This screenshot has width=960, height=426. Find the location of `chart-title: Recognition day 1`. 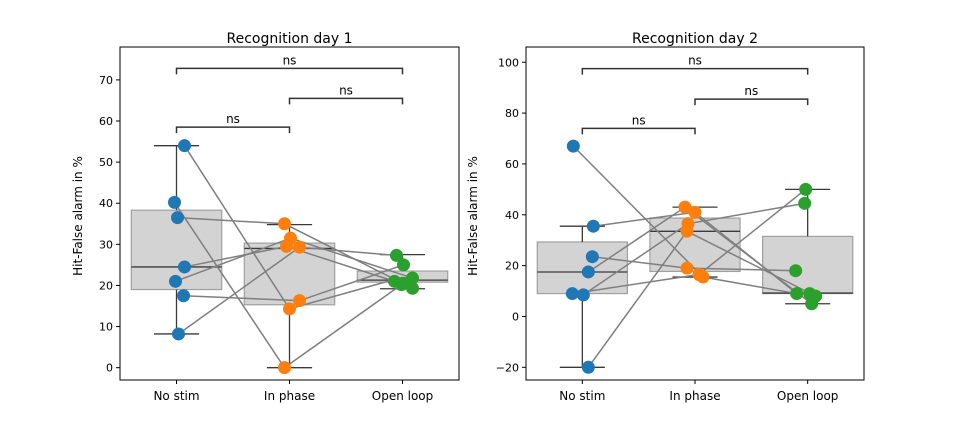

chart-title: Recognition day 1 is located at coordinates (290, 39).